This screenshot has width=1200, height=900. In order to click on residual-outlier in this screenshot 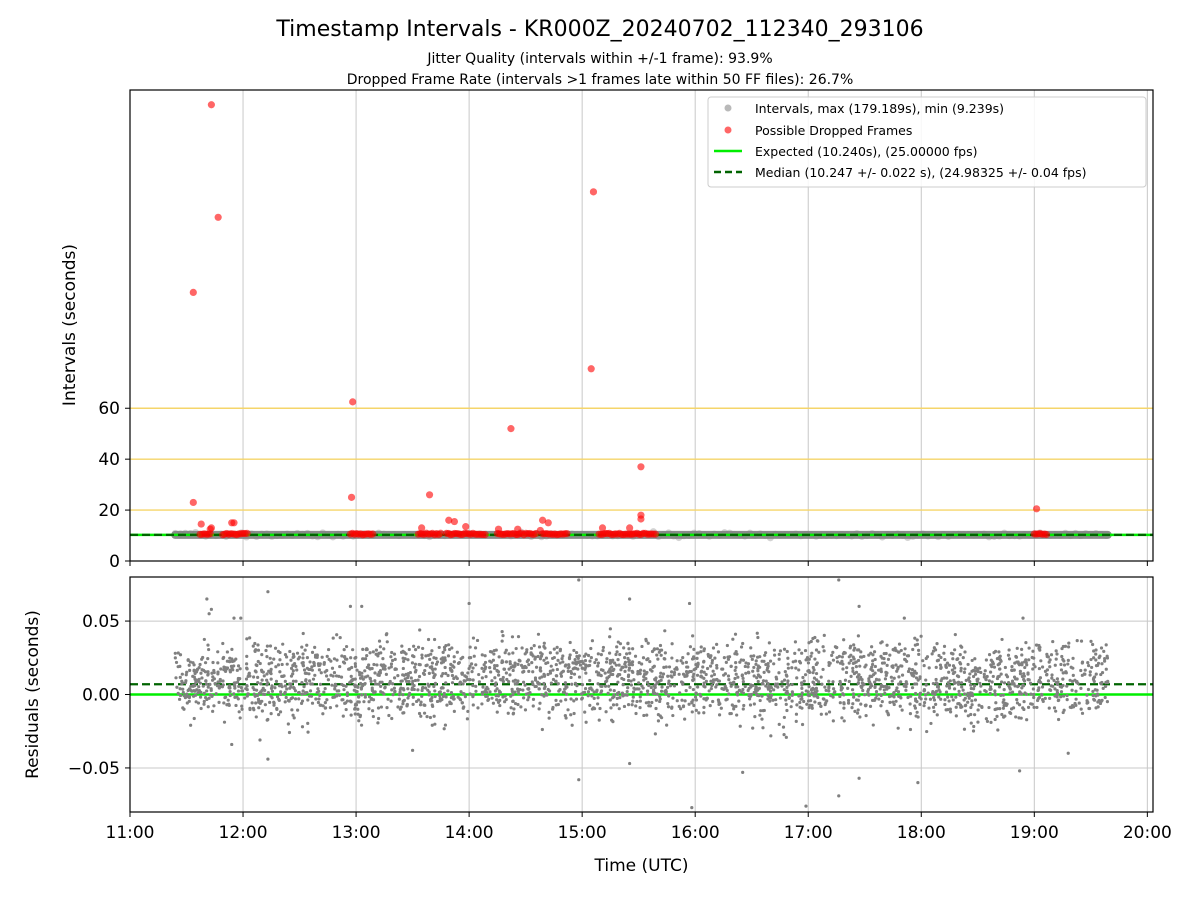, I will do `click(412, 750)`.